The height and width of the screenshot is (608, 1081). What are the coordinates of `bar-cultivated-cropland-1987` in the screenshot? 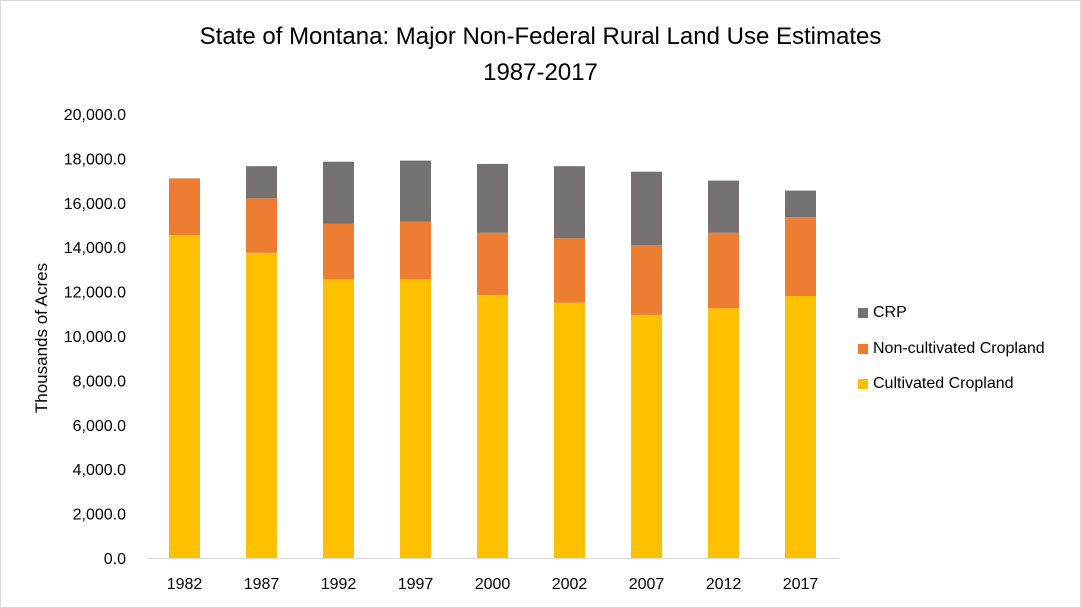 It's located at (261, 405).